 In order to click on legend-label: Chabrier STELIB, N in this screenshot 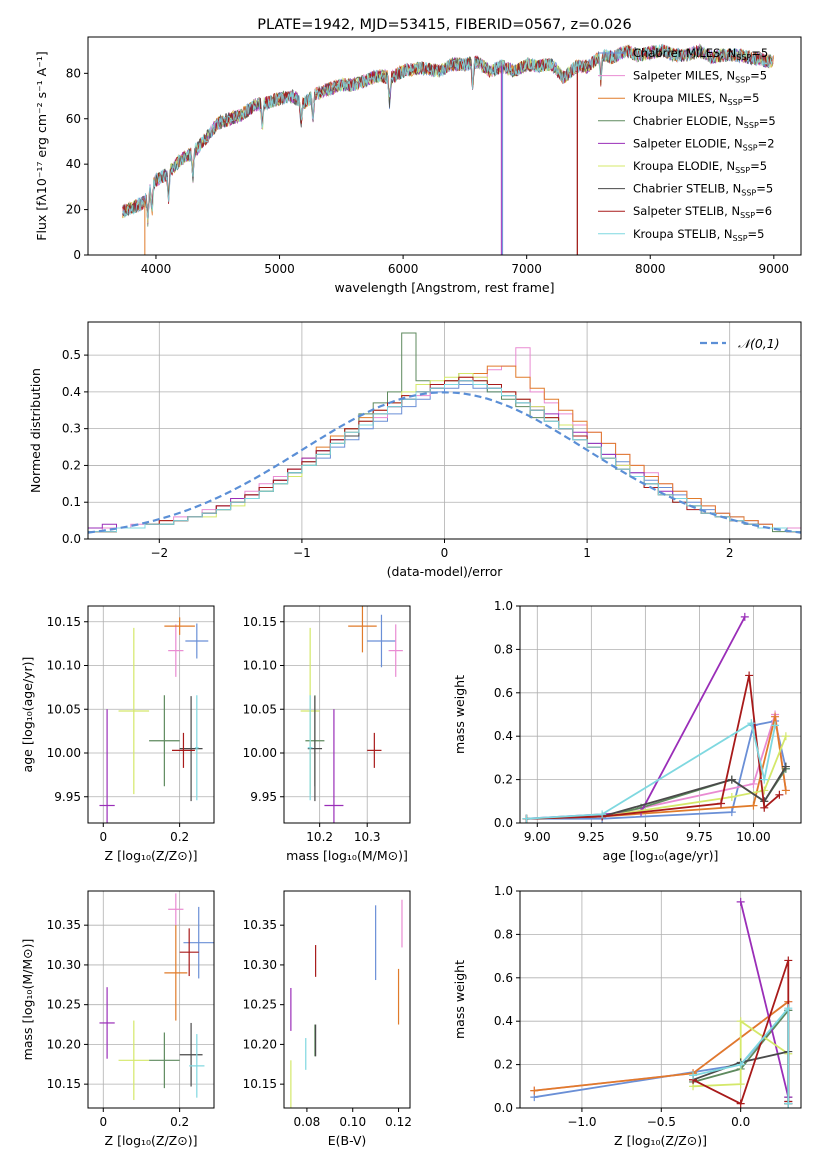, I will do `click(687, 189)`.